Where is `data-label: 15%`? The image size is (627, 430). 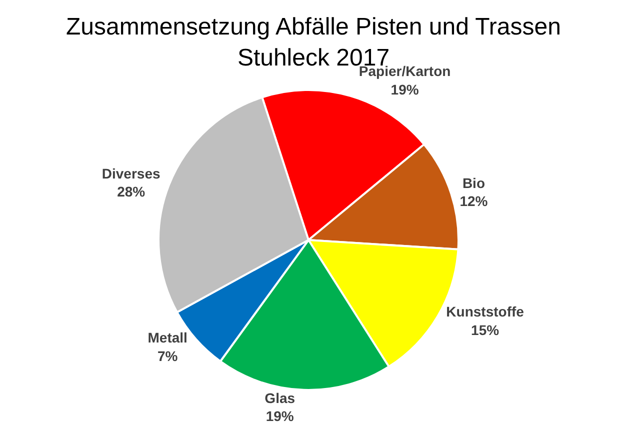 data-label: 15% is located at coordinates (485, 330).